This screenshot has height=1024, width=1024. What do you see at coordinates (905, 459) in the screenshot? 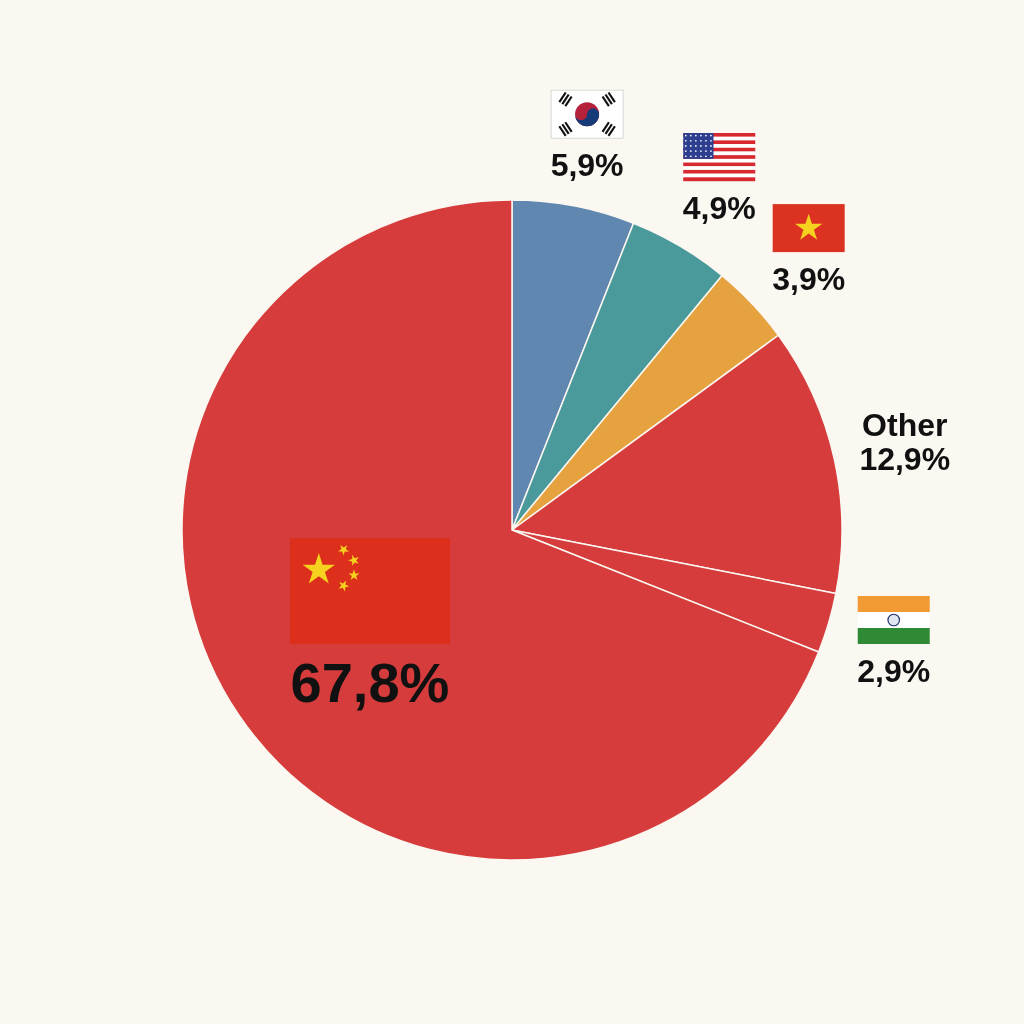
I see `data-label: 12,9%` at bounding box center [905, 459].